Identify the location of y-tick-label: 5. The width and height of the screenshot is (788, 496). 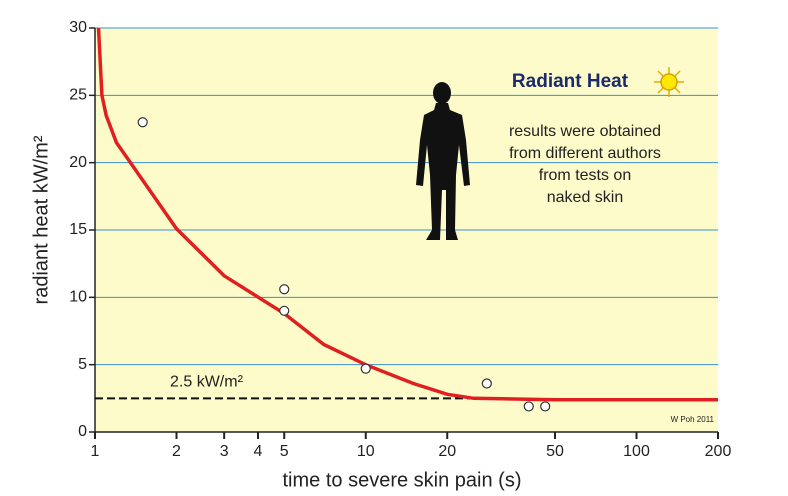
(82, 364).